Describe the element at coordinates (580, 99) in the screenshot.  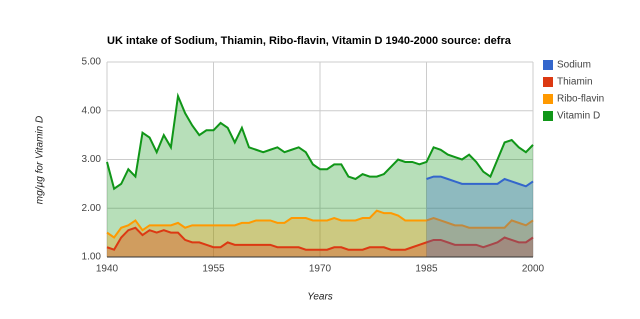
I see `legend-label: Ribo-flavin` at that location.